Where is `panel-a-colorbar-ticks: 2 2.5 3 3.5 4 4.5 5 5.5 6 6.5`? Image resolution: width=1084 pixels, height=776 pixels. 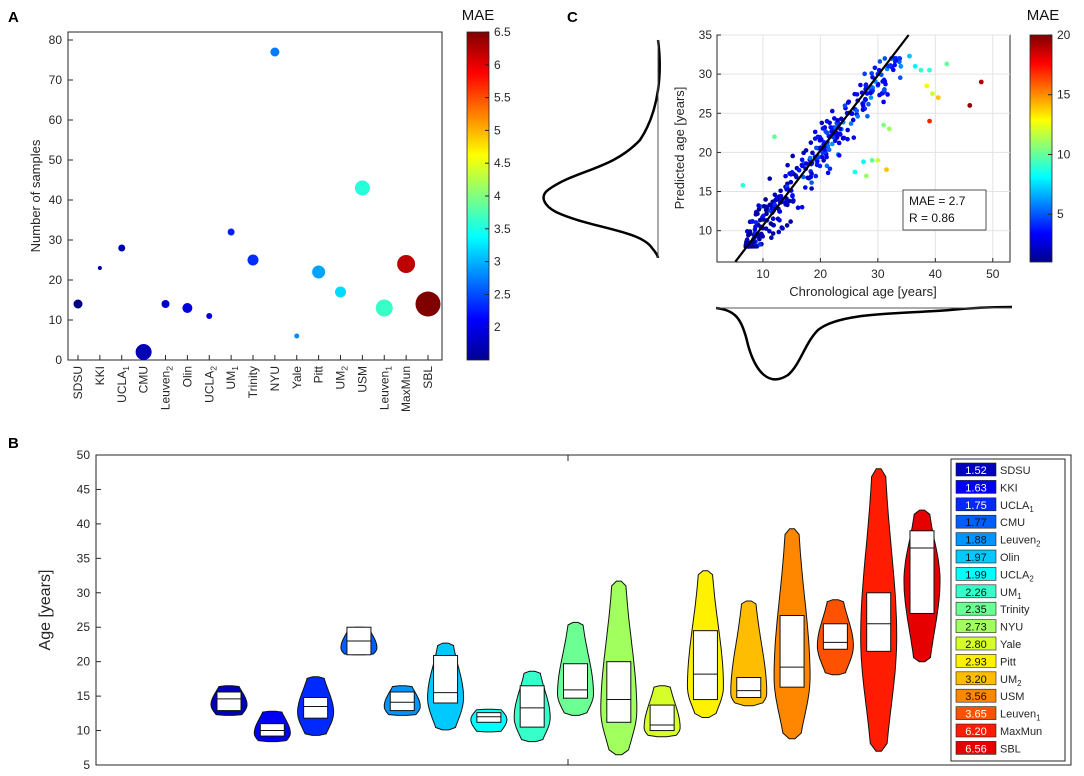 panel-a-colorbar-ticks: 2 2.5 3 3.5 4 4.5 5 5.5 6 6.5 is located at coordinates (498, 179).